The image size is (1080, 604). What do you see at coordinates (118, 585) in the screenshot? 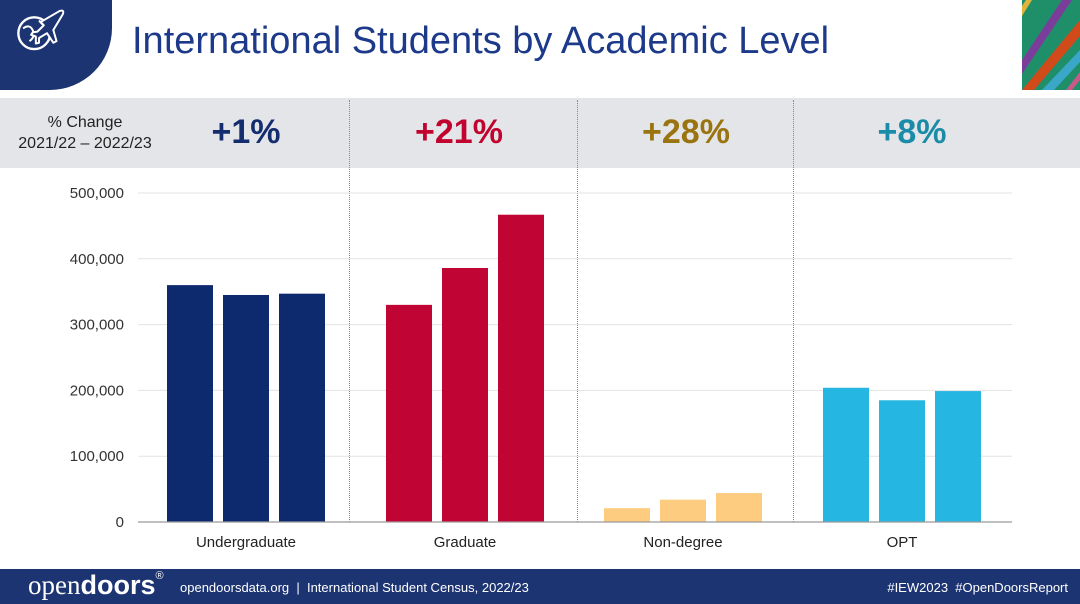
I see `brand-word-doors: doors` at bounding box center [118, 585].